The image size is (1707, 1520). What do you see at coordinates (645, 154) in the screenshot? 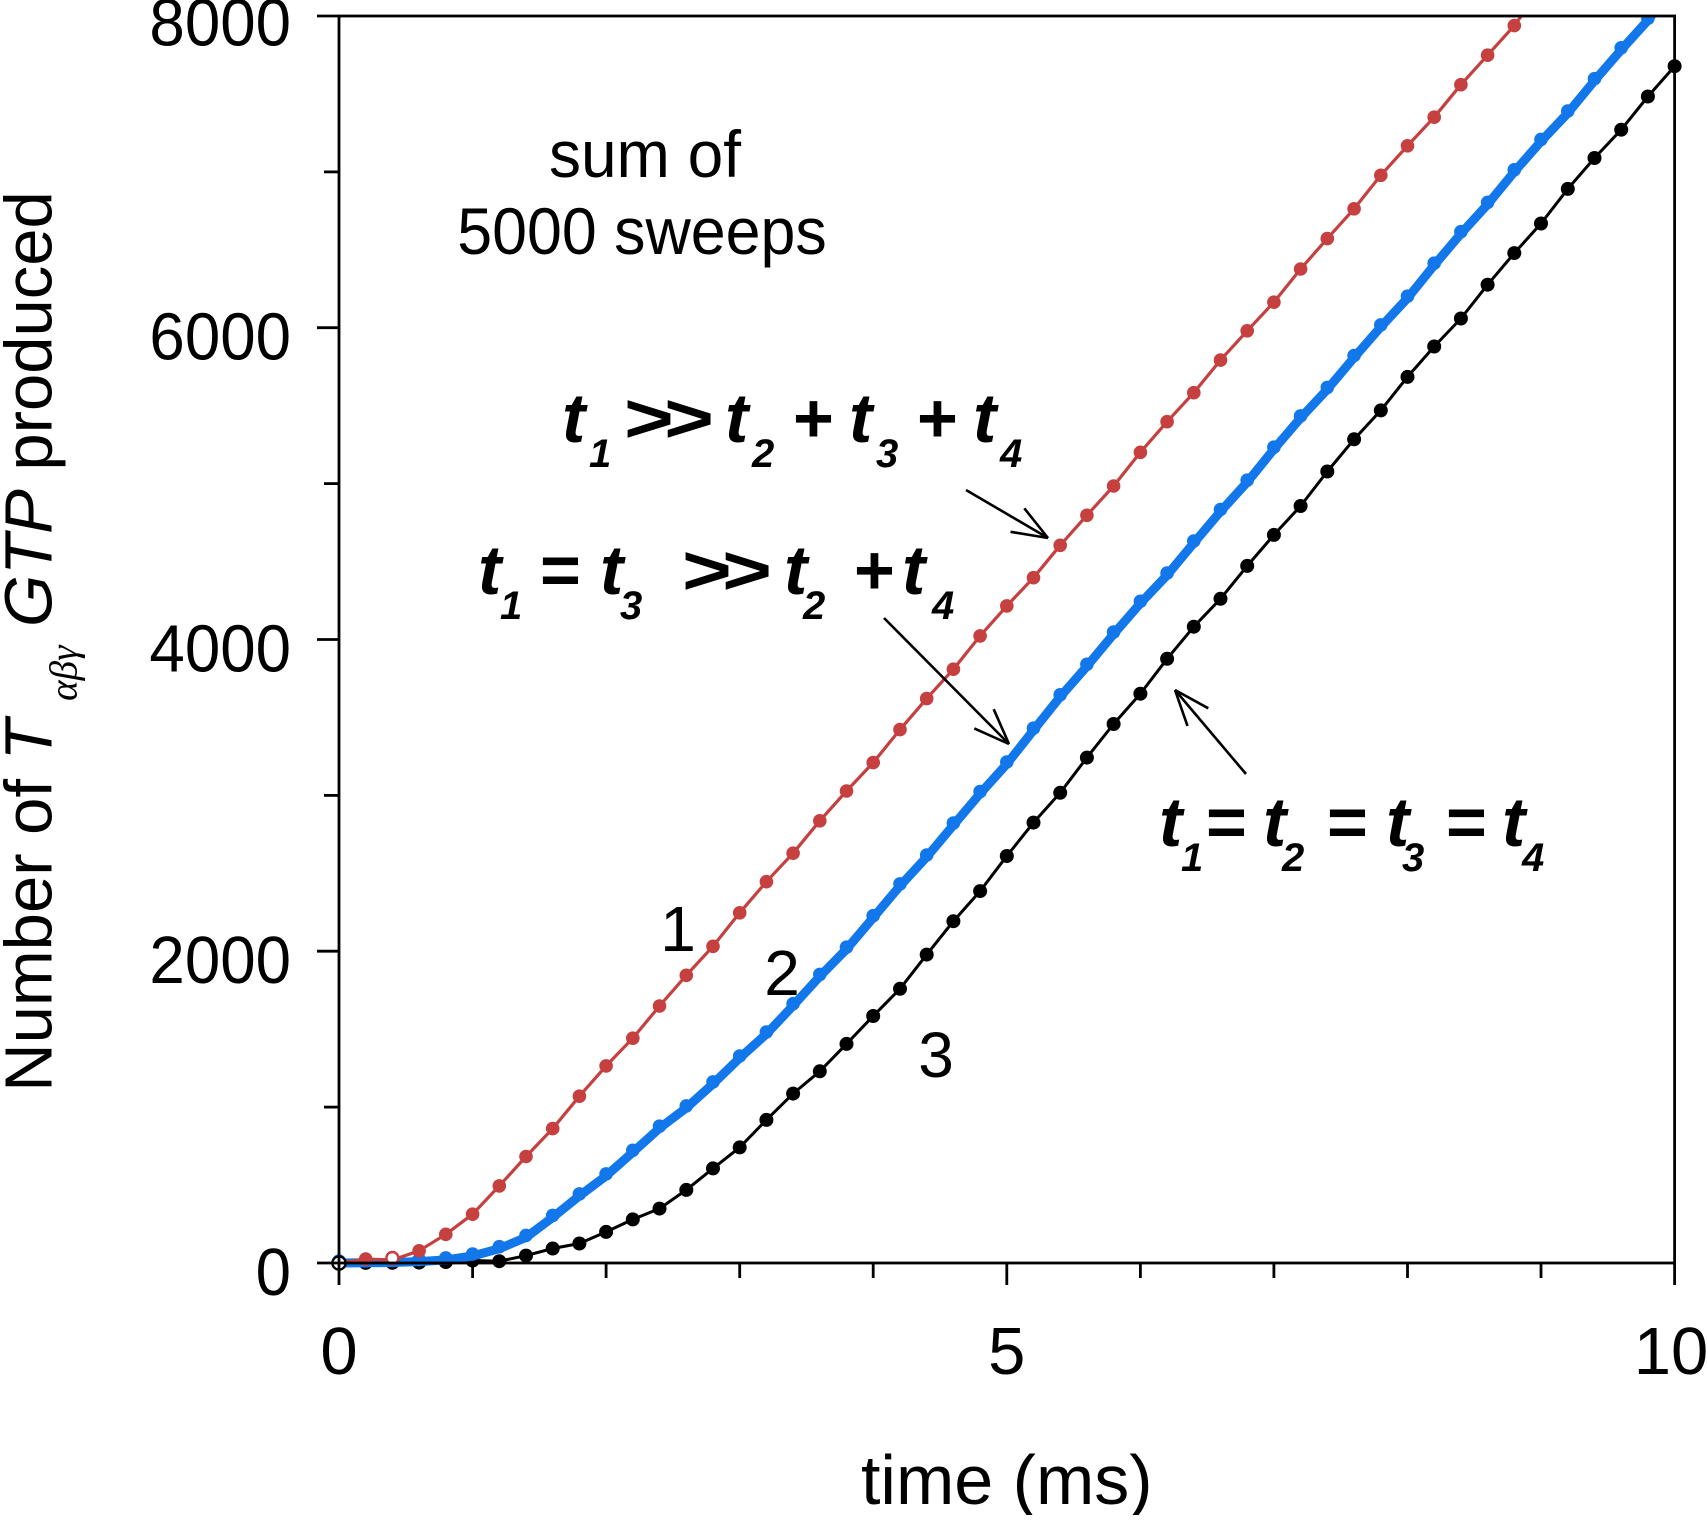
I see `svg-text: sum of` at bounding box center [645, 154].